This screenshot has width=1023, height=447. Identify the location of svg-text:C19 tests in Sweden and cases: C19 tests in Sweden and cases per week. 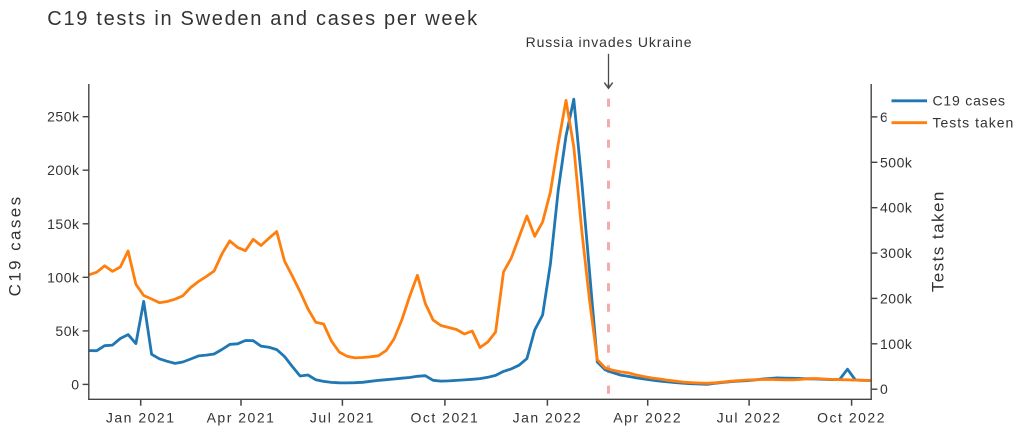
(262, 19).